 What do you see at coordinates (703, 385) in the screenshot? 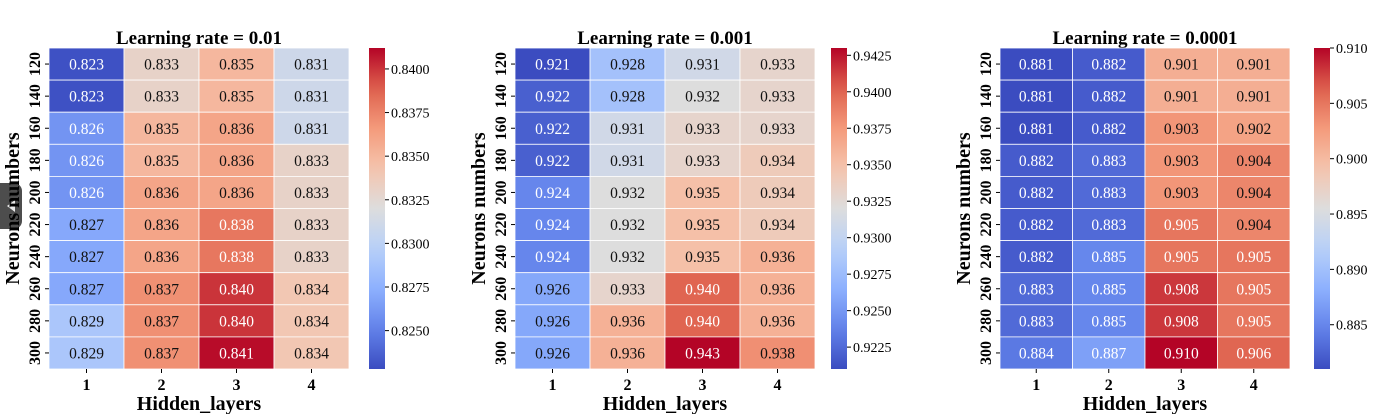
I see `x-tick-label: 3` at bounding box center [703, 385].